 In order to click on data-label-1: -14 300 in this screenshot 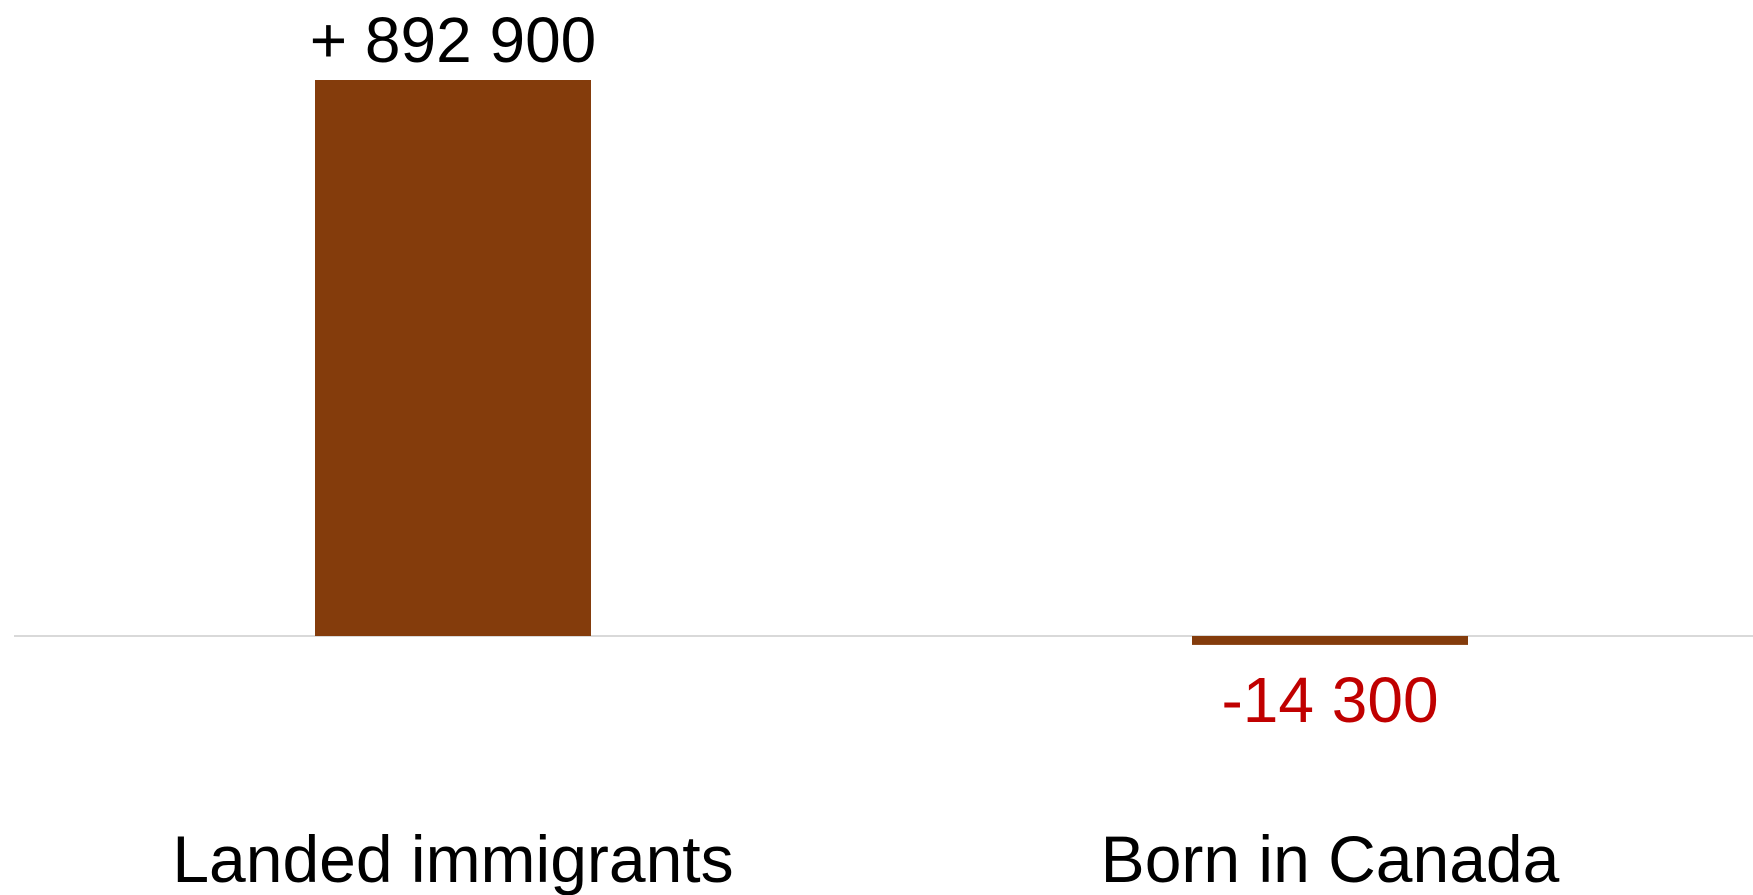, I will do `click(1329, 700)`.